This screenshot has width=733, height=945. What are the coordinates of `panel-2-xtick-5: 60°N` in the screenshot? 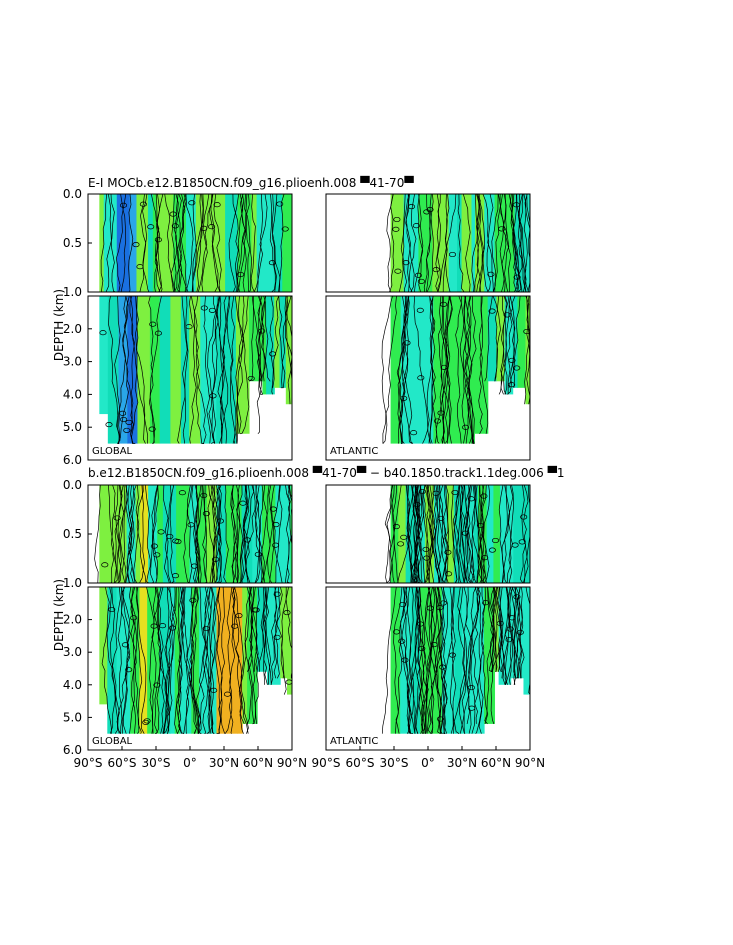 It's located at (258, 763).